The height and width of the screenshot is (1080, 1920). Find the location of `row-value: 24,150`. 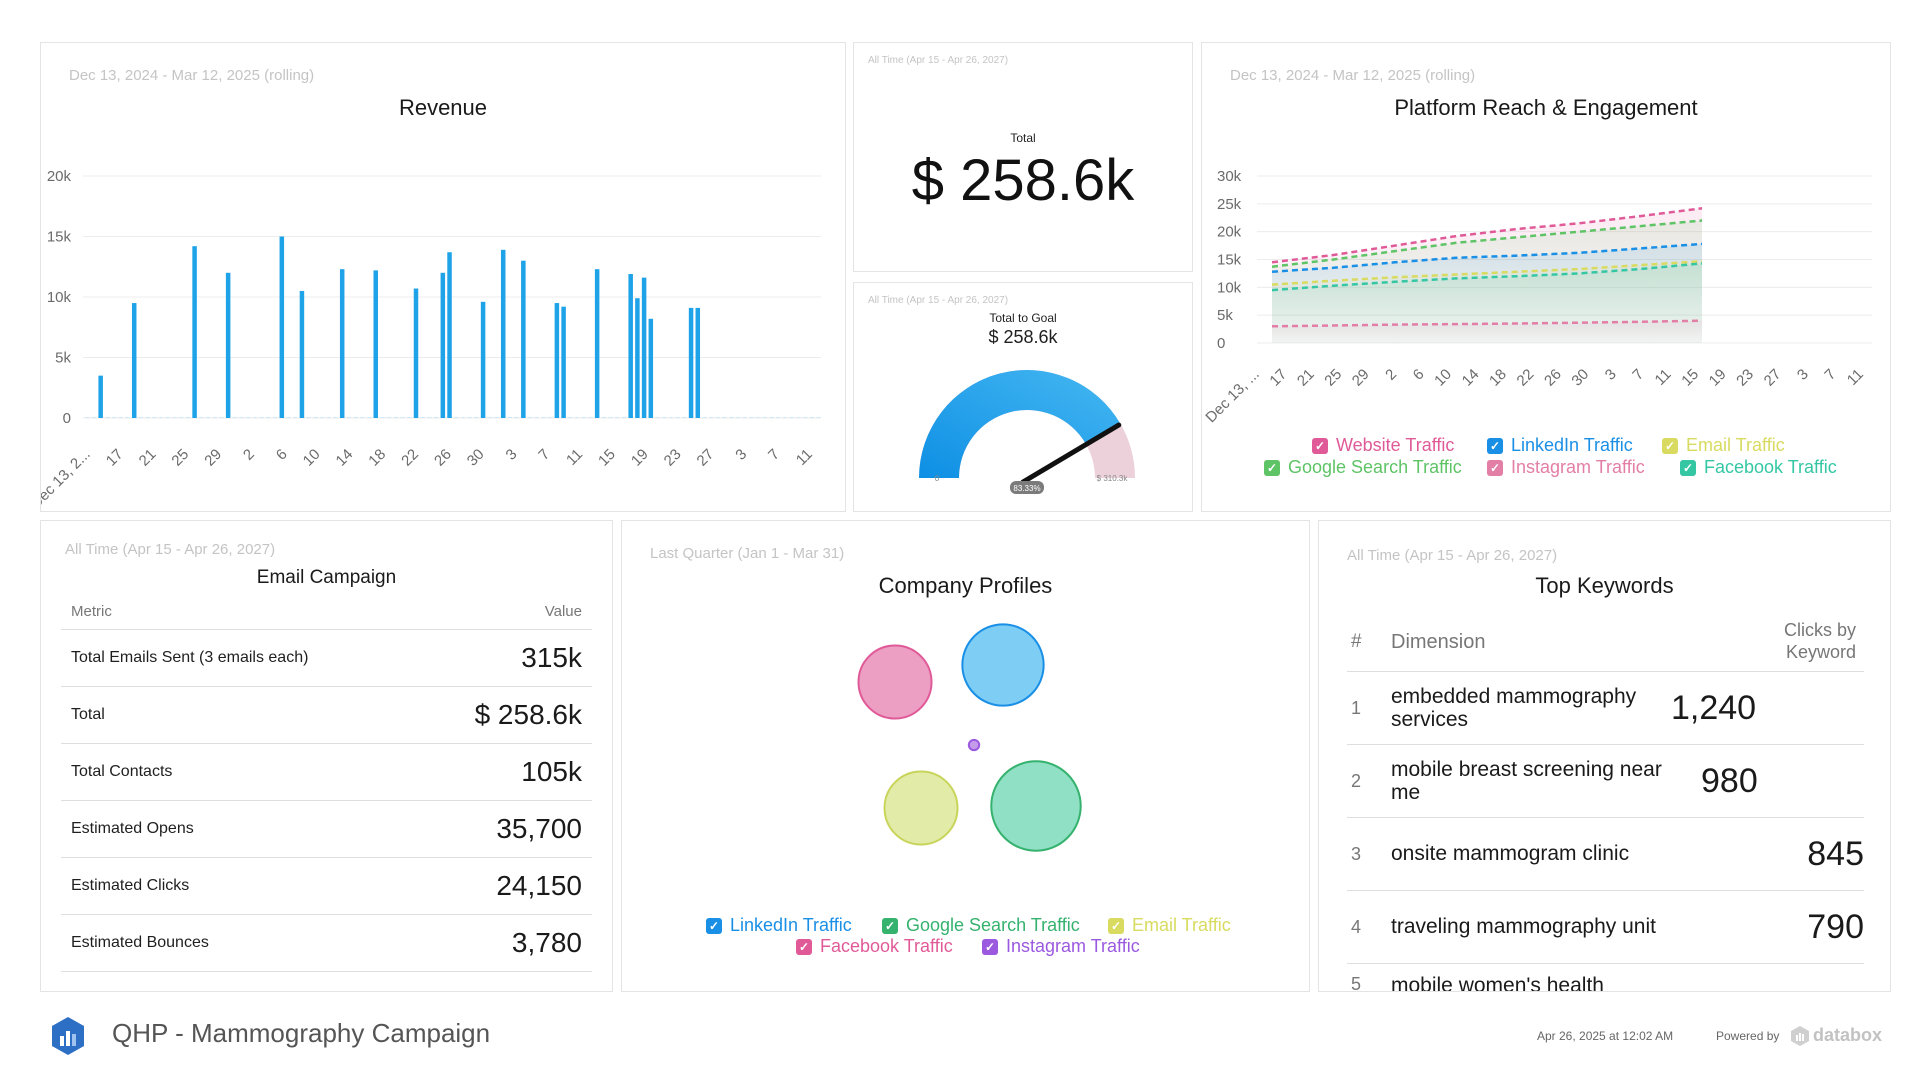

row-value: 24,150 is located at coordinates (539, 885).